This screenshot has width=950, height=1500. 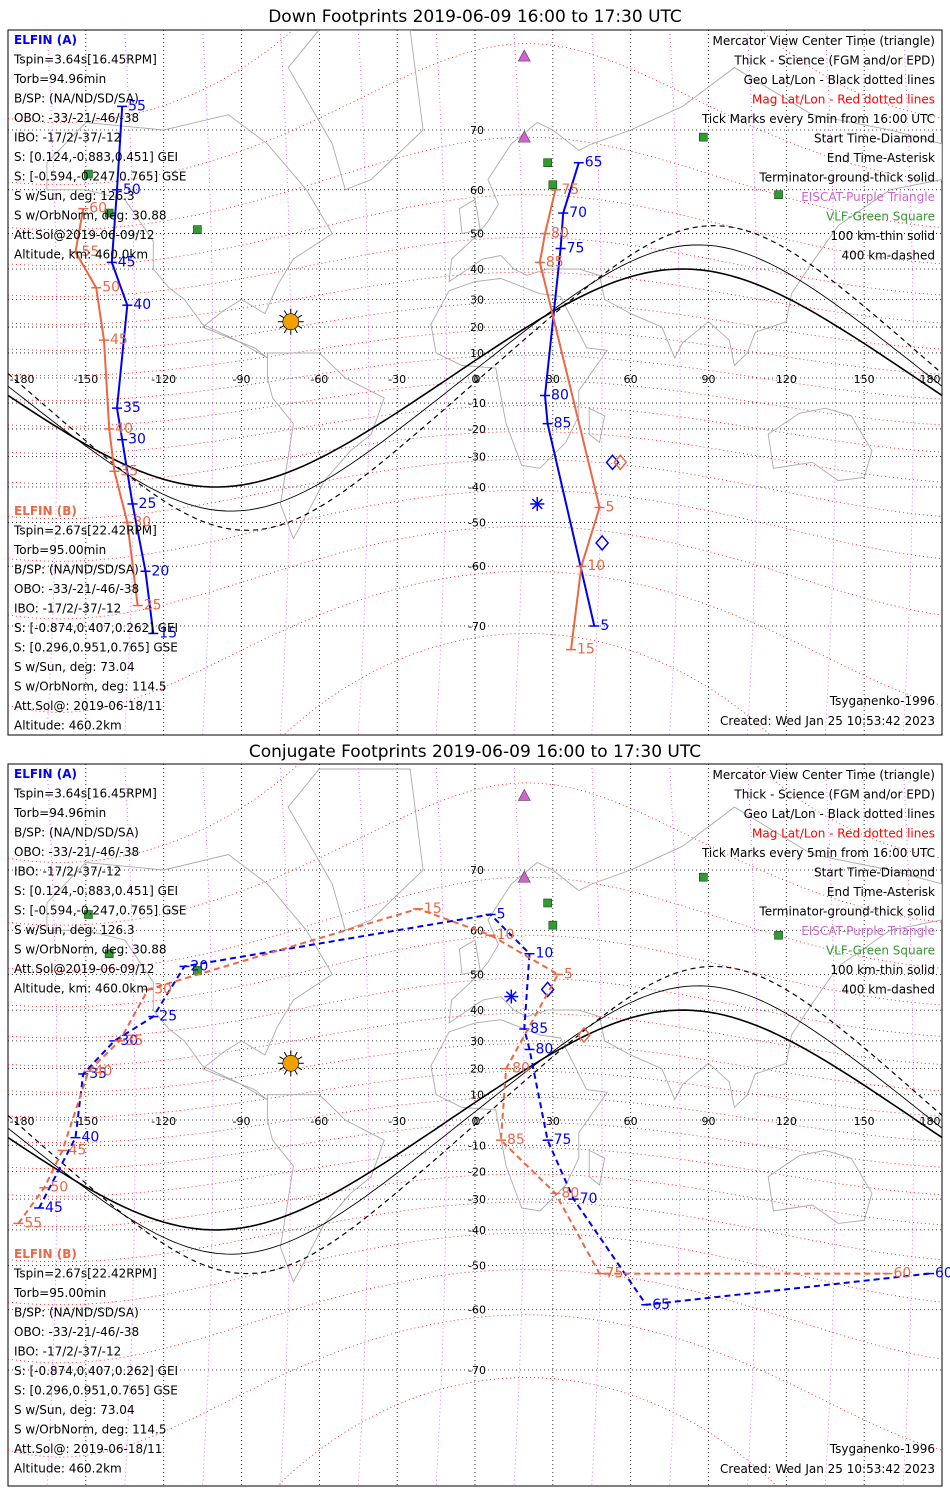 What do you see at coordinates (477, 1266) in the screenshot?
I see `lat-tick-label: -50` at bounding box center [477, 1266].